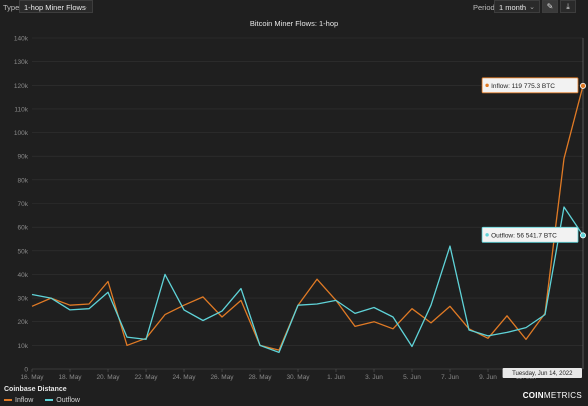 The width and height of the screenshot is (588, 406). What do you see at coordinates (583, 235) in the screenshot?
I see `outflow-point` at bounding box center [583, 235].